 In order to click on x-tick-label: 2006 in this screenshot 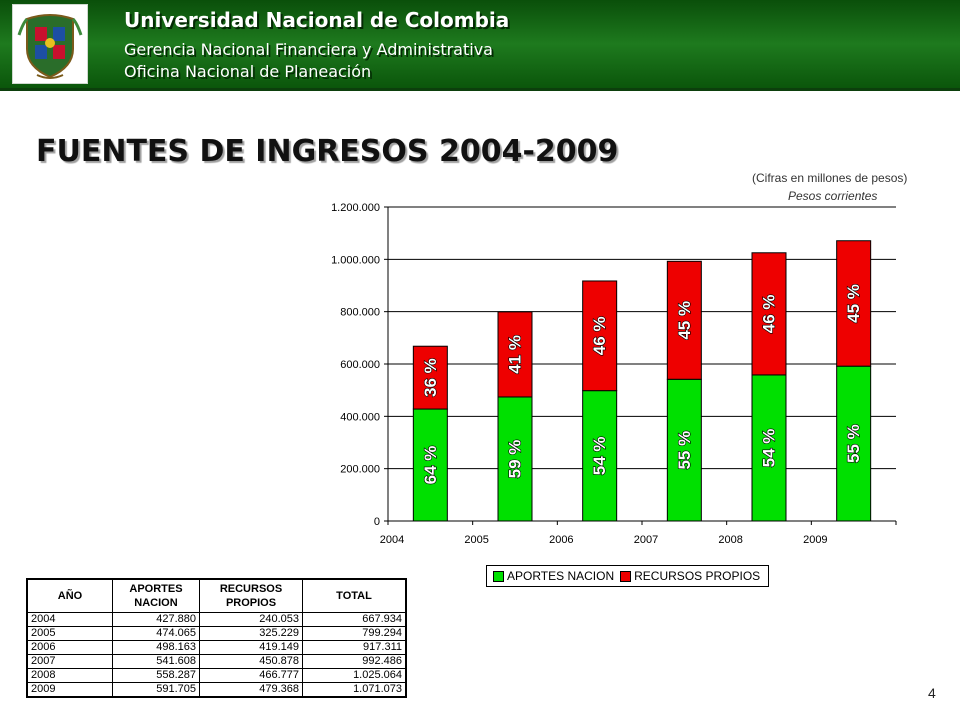, I will do `click(561, 540)`.